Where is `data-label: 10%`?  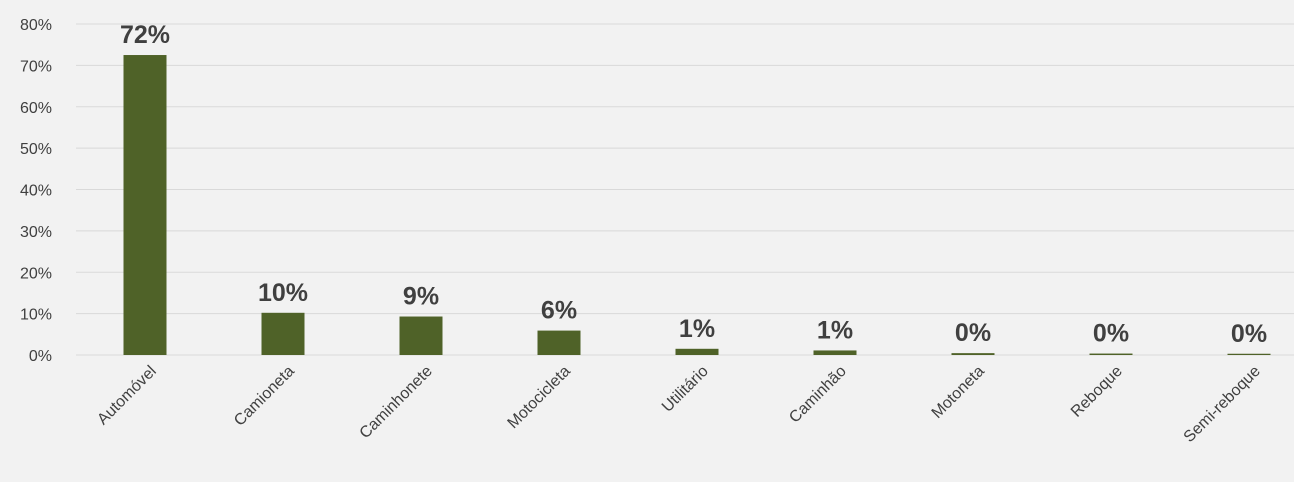 data-label: 10% is located at coordinates (283, 293).